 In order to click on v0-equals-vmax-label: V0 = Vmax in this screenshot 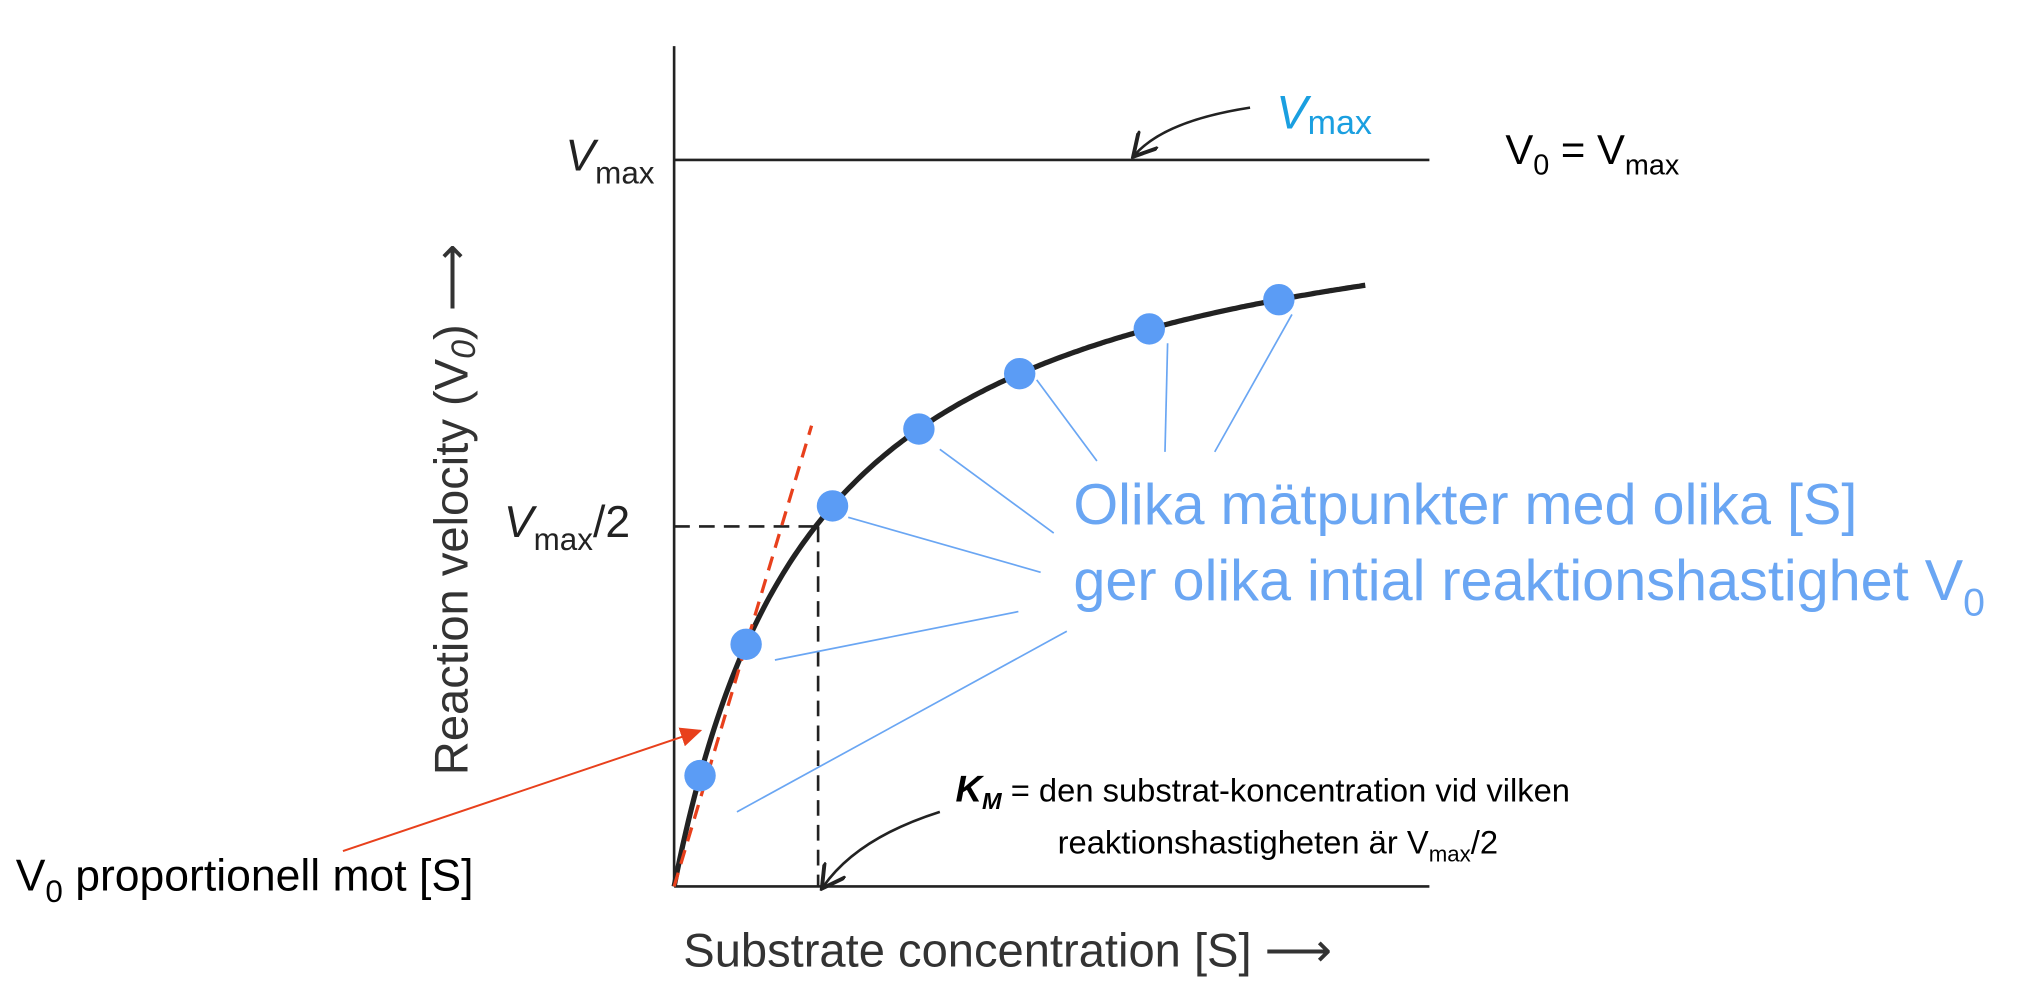, I will do `click(1592, 153)`.